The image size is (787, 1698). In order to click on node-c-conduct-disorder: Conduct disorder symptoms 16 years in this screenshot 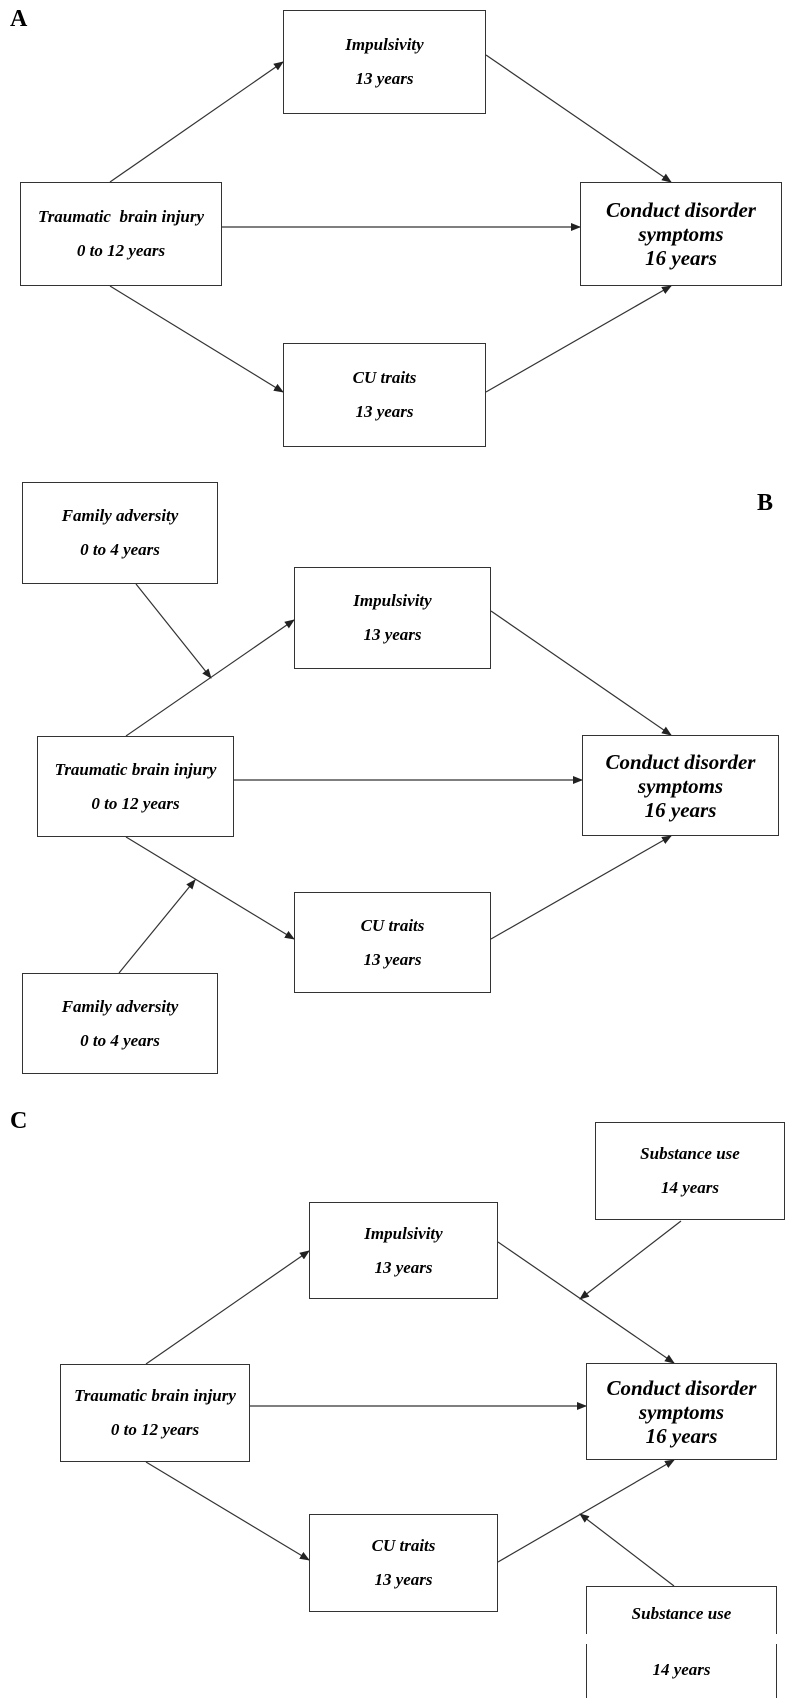, I will do `click(681, 1411)`.